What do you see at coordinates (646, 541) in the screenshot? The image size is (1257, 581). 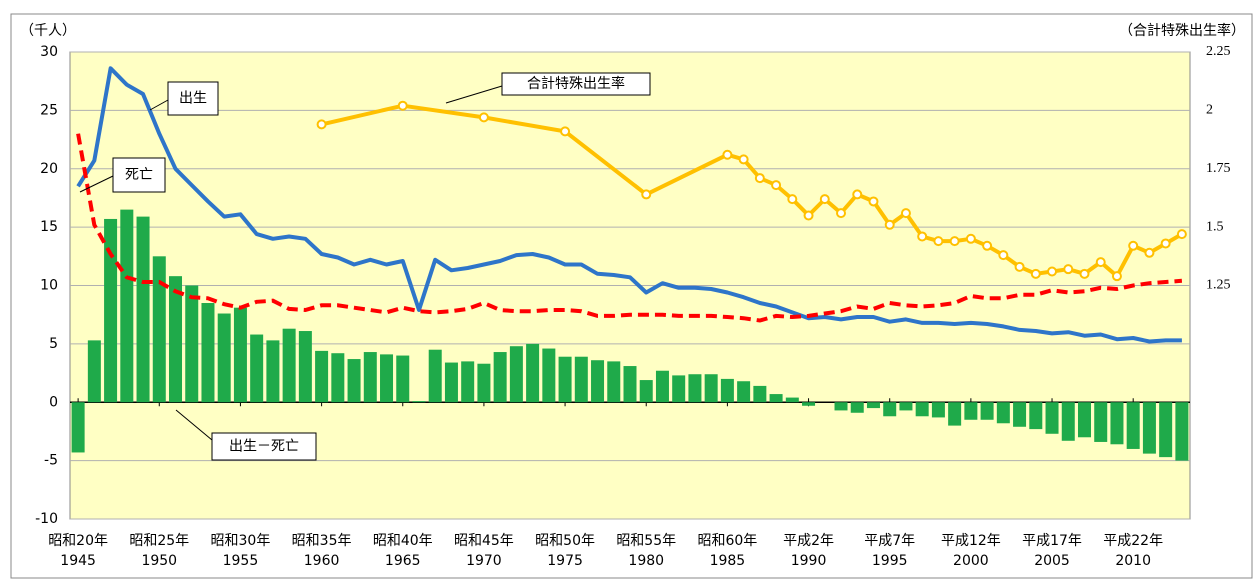 I see `x-tick-era-label: 昭和55年` at bounding box center [646, 541].